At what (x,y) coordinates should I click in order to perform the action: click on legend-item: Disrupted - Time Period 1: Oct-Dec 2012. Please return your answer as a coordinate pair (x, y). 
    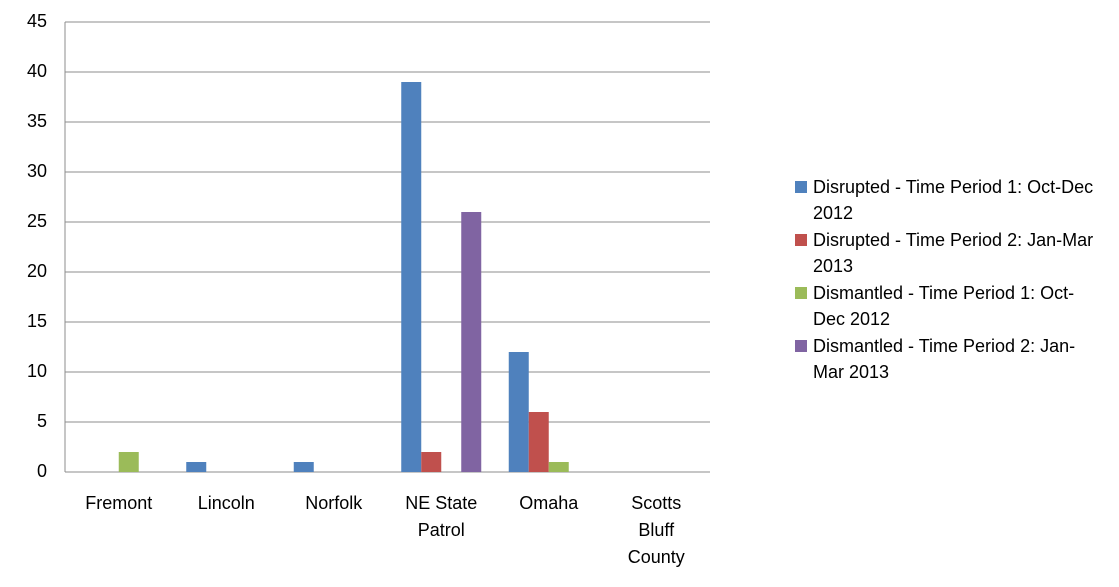
    Looking at the image, I should click on (949, 200).